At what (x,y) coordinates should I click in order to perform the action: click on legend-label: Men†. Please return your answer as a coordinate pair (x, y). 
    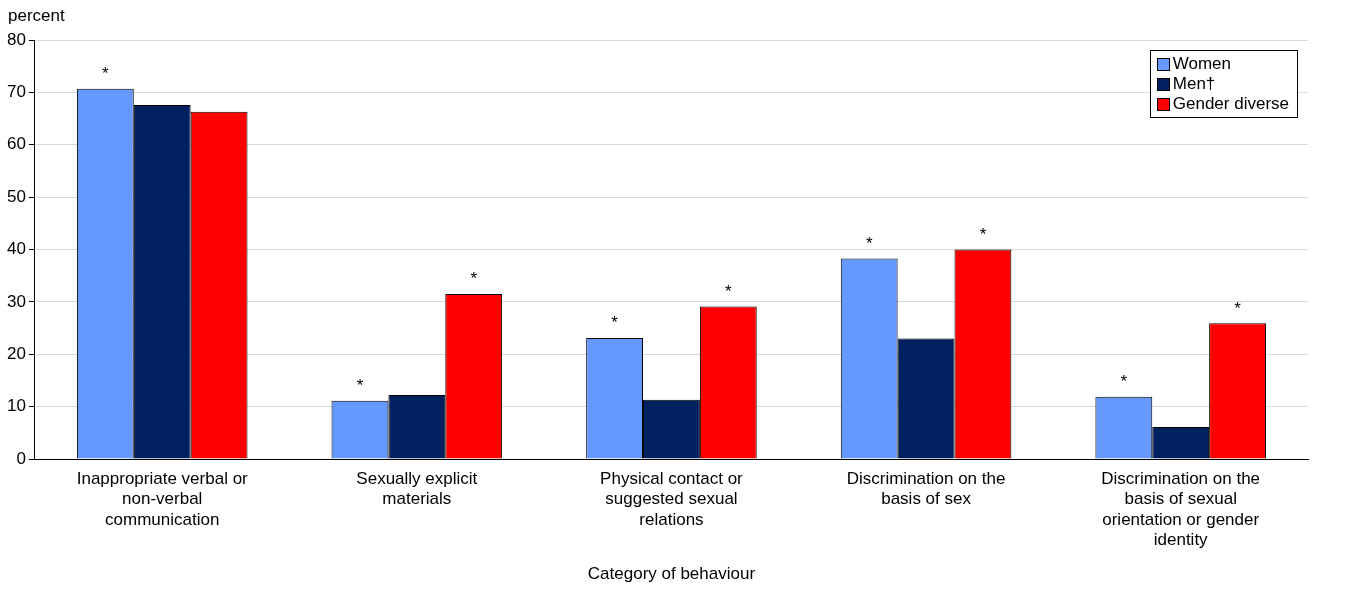
    Looking at the image, I should click on (1194, 84).